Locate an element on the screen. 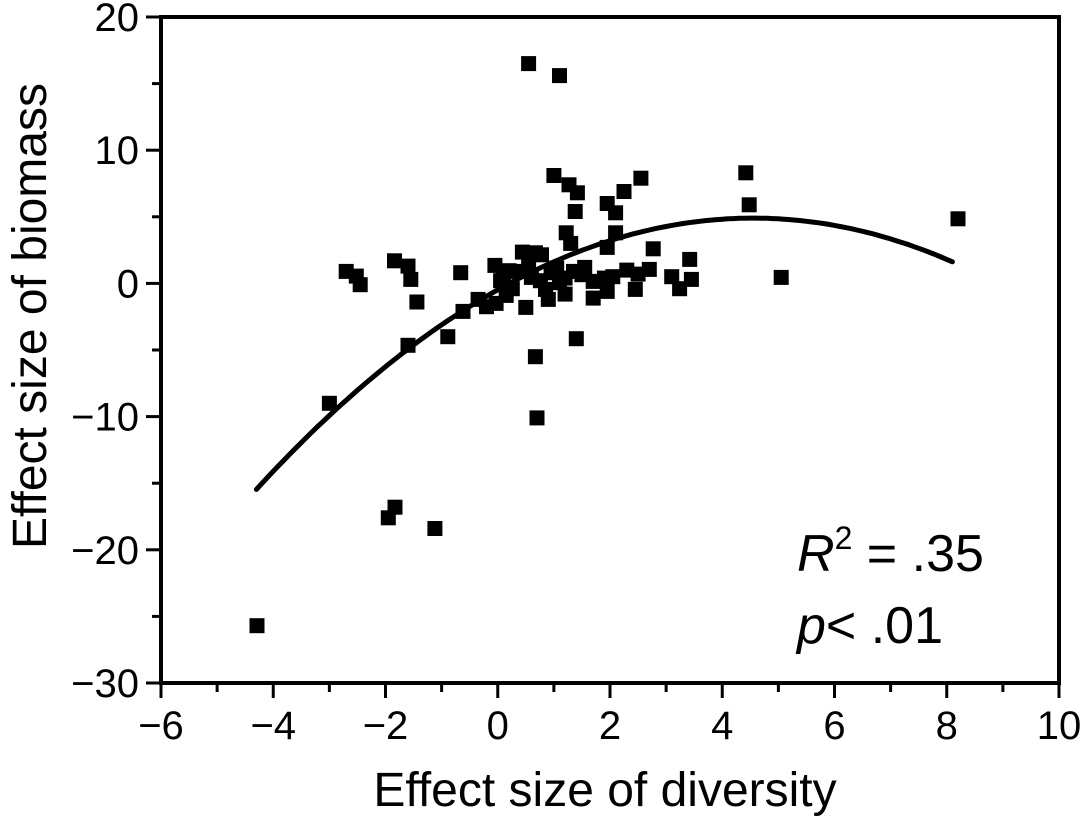 The width and height of the screenshot is (1080, 821). y-tick-label: −20 is located at coordinates (105, 551).